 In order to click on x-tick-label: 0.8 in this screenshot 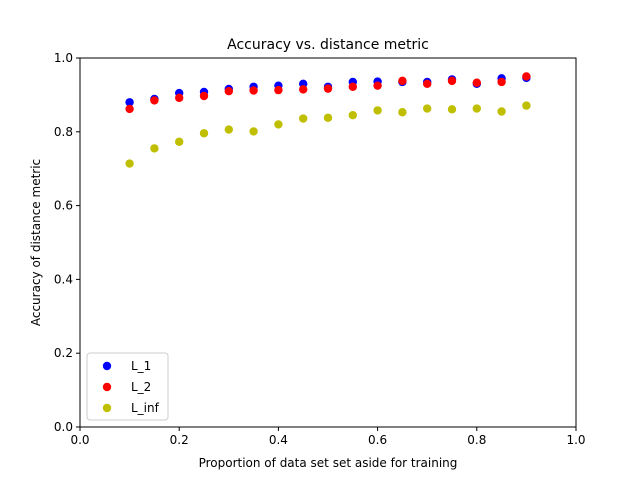, I will do `click(476, 440)`.